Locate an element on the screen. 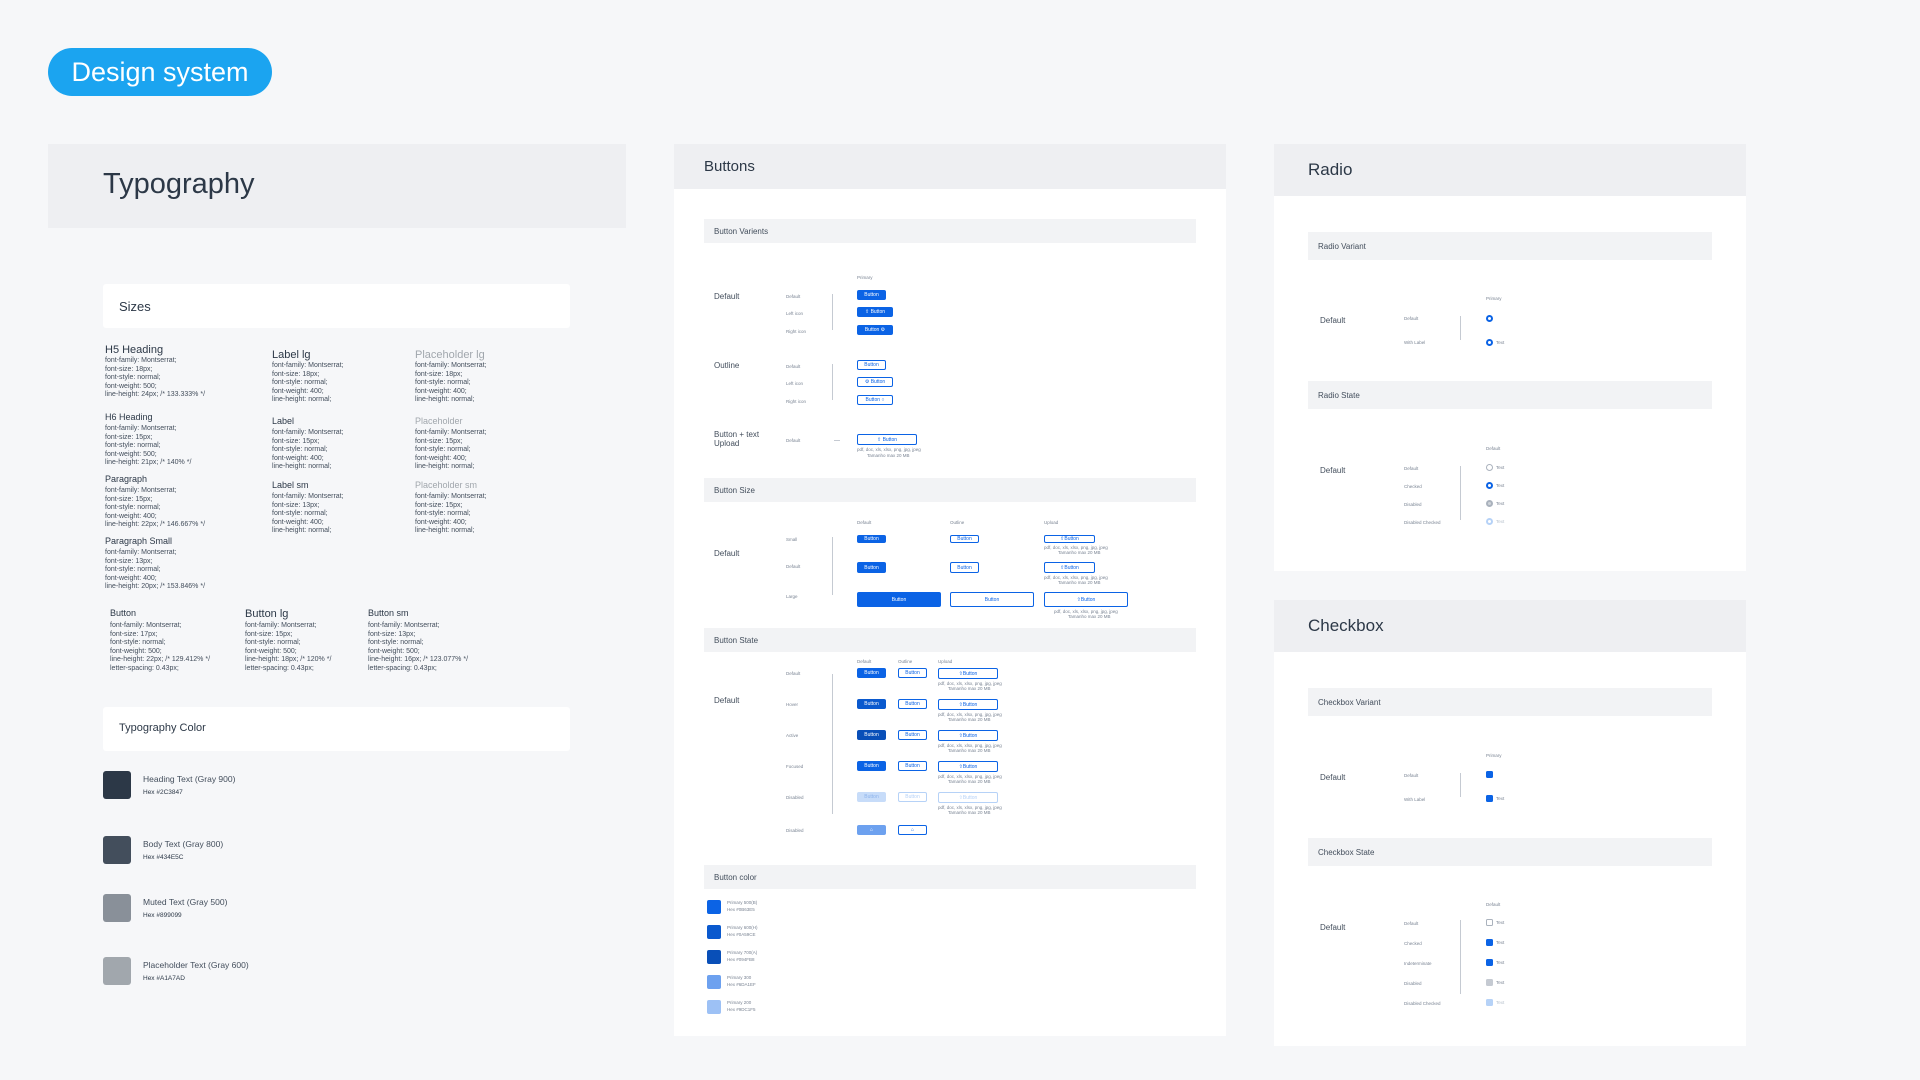  size-bracket is located at coordinates (832, 566).